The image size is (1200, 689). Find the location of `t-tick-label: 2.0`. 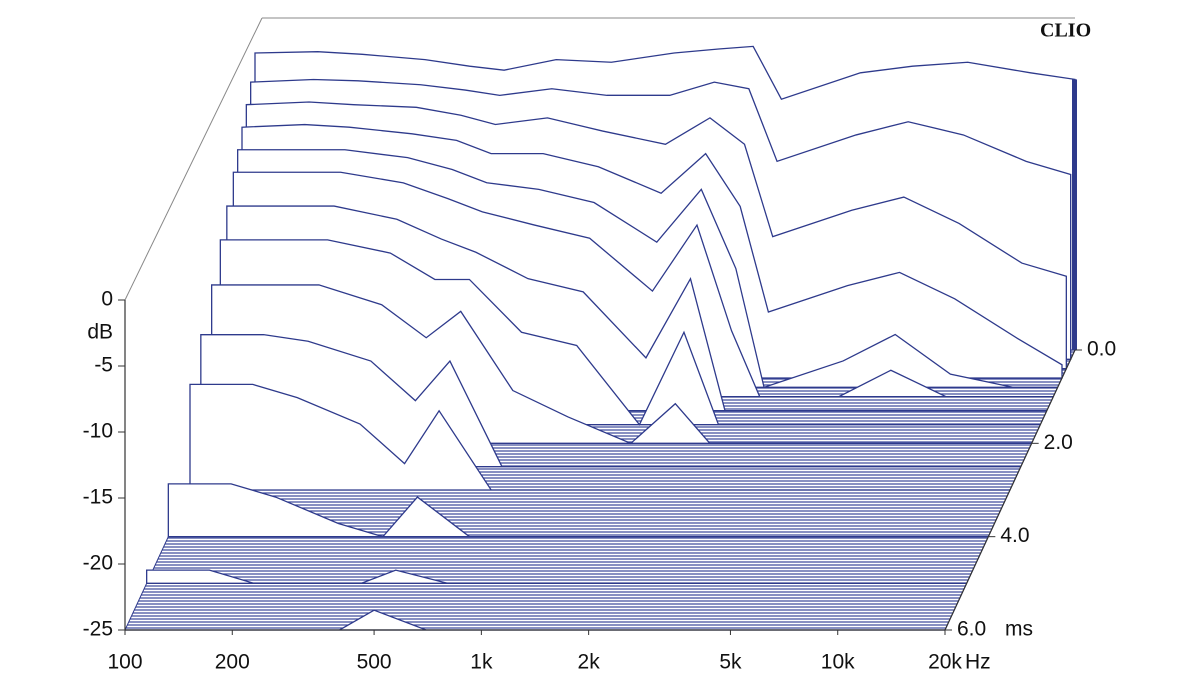

t-tick-label: 2.0 is located at coordinates (1058, 442).